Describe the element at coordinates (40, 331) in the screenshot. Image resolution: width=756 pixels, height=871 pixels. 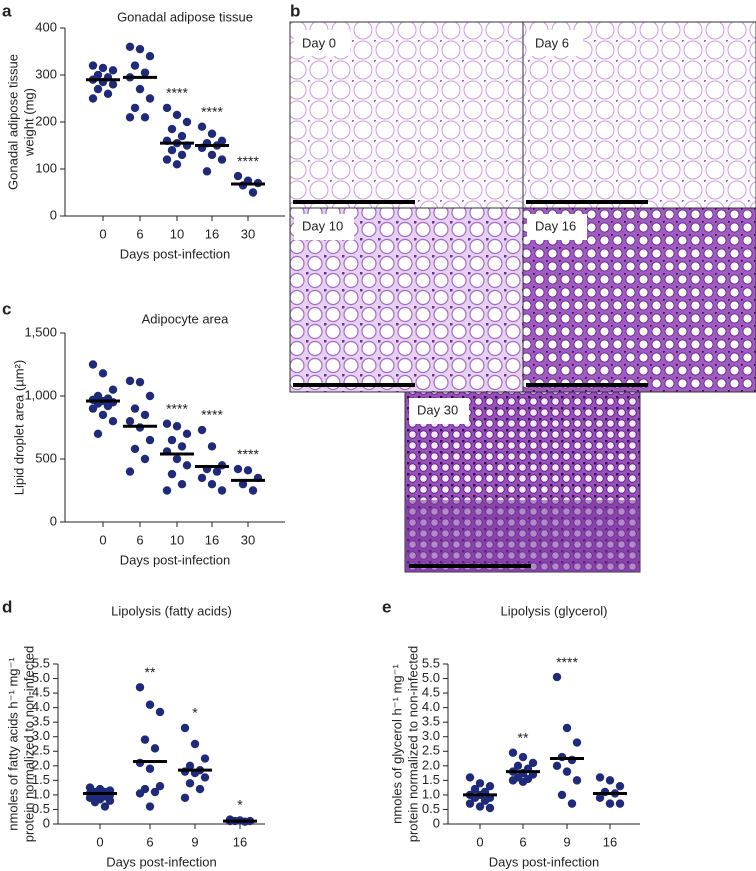
I see `y-tick-label: 1,500` at that location.